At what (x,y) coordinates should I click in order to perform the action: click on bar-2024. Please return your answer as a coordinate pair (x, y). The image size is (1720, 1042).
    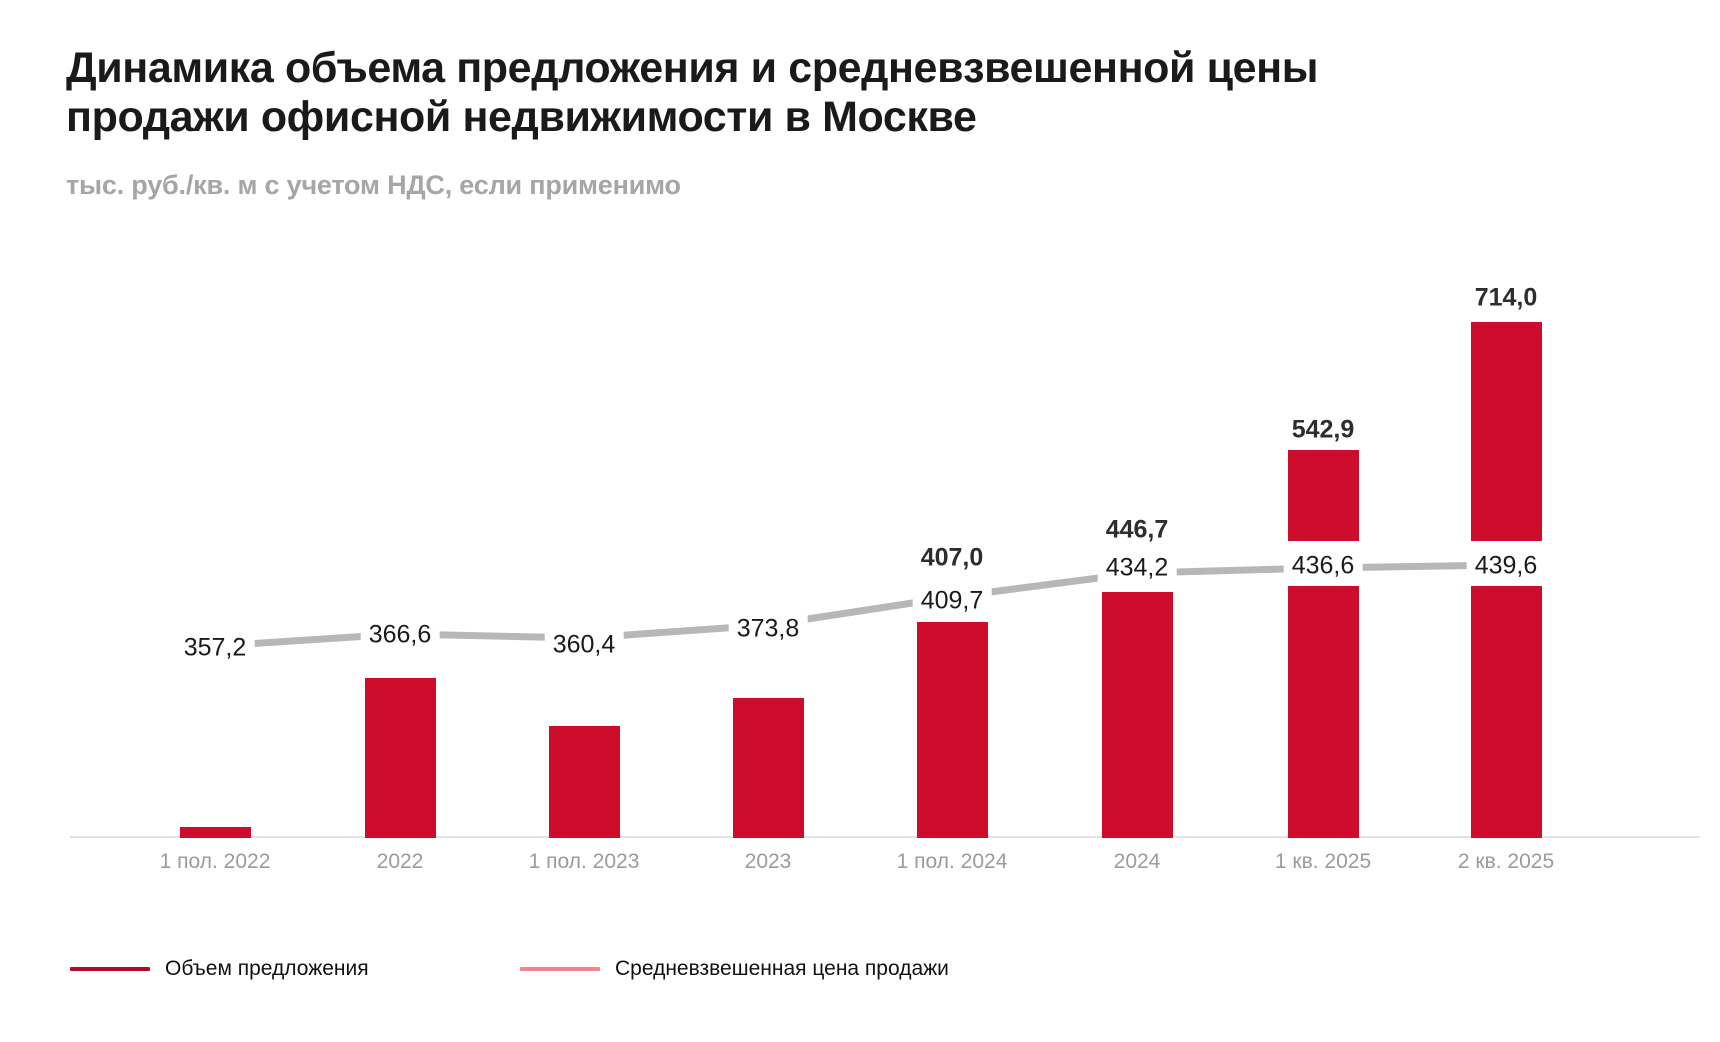
    Looking at the image, I should click on (1137, 715).